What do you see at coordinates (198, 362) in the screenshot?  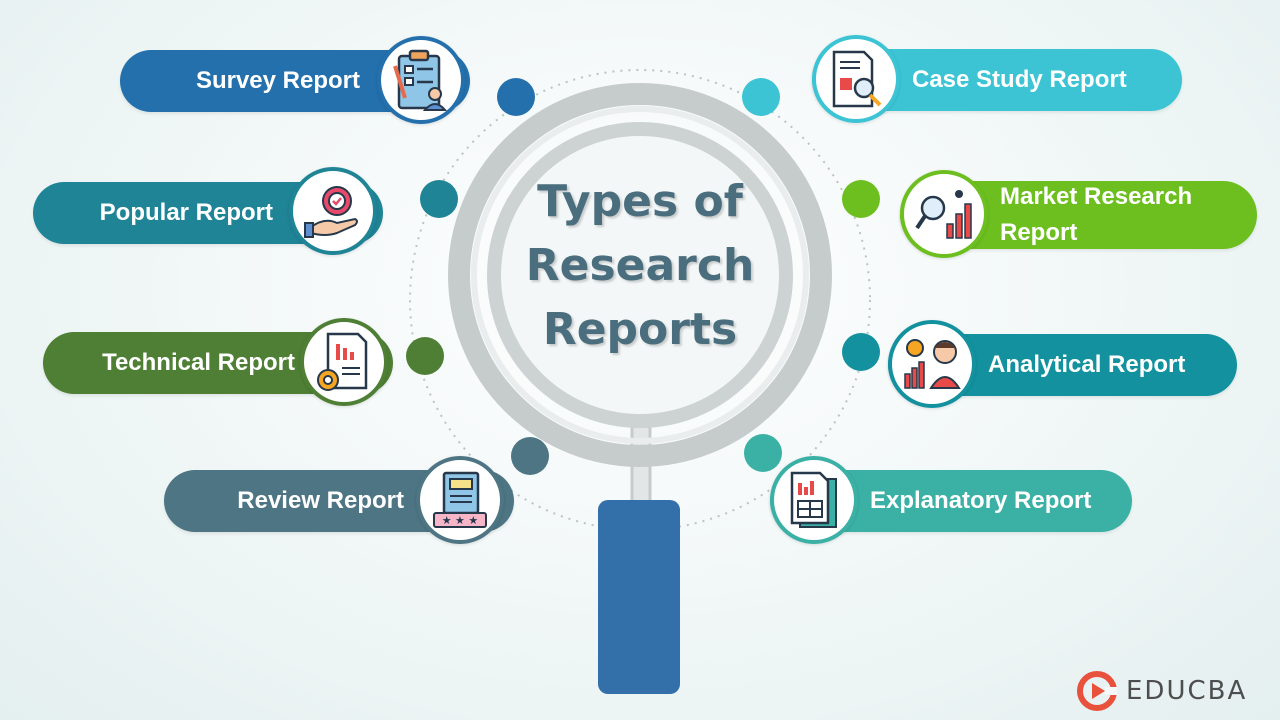 I see `item-label: Technical Report` at bounding box center [198, 362].